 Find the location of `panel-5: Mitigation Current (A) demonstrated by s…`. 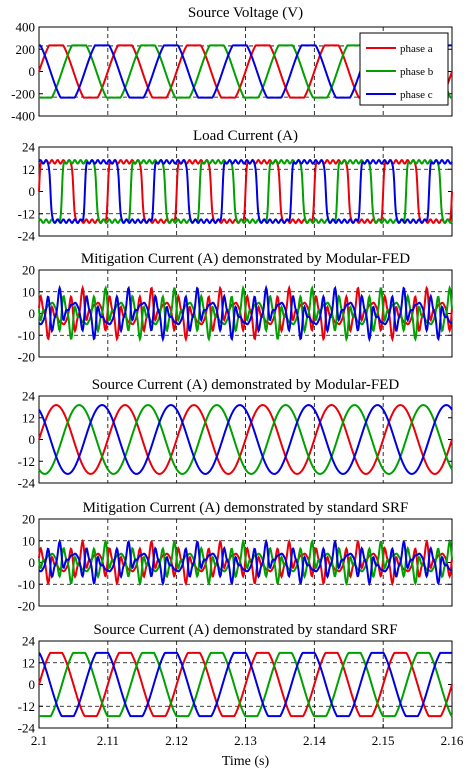

panel-5: Mitigation Current (A) demonstrated by s… is located at coordinates (235, 557).